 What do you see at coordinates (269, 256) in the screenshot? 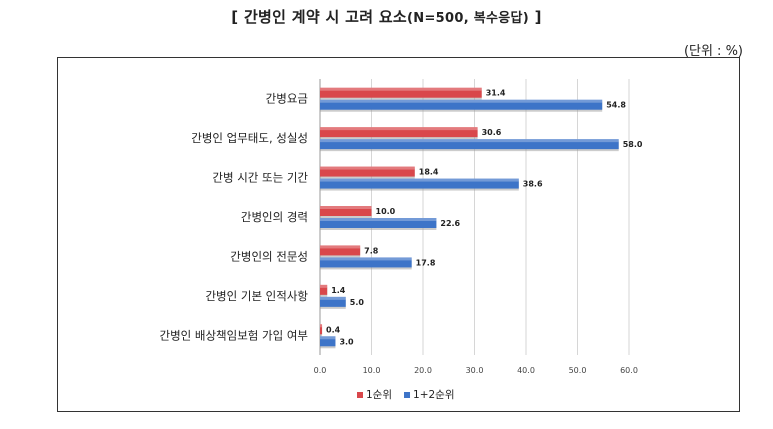
I see `category-label: 간병인의 전문성` at bounding box center [269, 256].